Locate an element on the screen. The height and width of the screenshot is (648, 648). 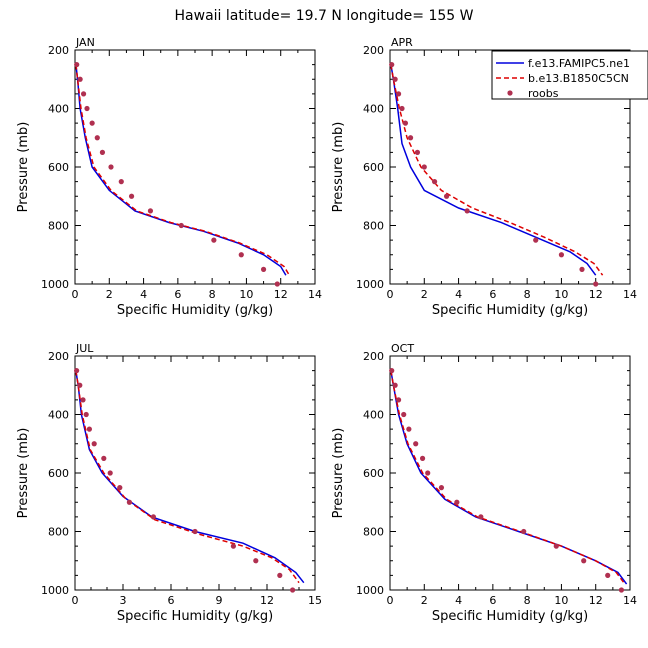
legend-box is located at coordinates (569, 75).